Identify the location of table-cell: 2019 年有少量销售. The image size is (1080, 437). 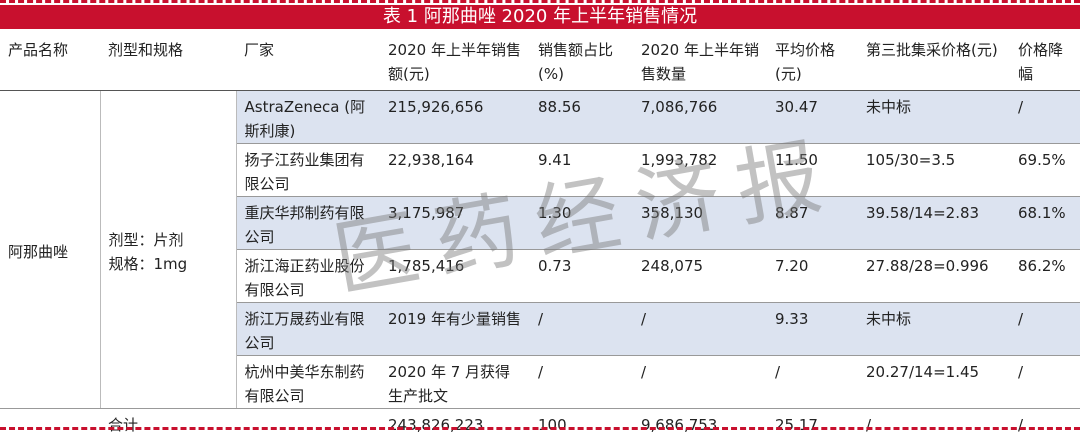
(455, 329).